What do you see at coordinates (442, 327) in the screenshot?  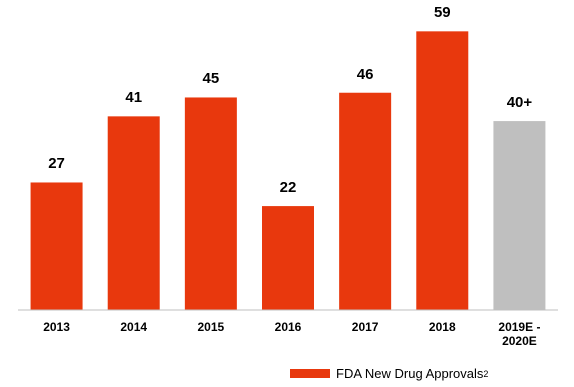 I see `x-tick-label: 2018` at bounding box center [442, 327].